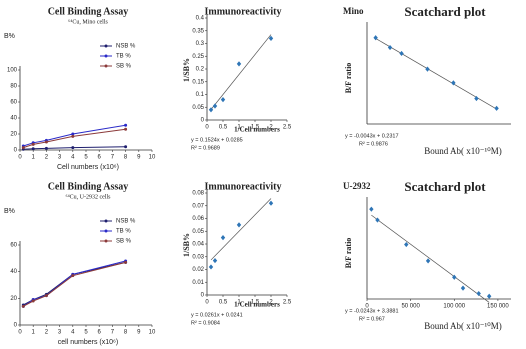 The width and height of the screenshot is (526, 349). Describe the element at coordinates (88, 167) in the screenshot. I see `x-axis-label: Cell numbers (x10⁶)` at that location.